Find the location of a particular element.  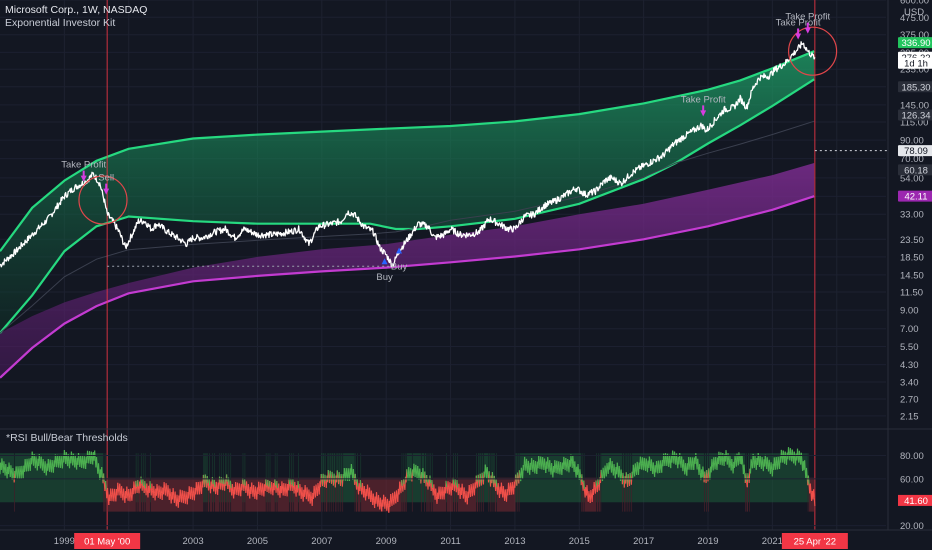

y-tick-label: 5.50 is located at coordinates (909, 347).